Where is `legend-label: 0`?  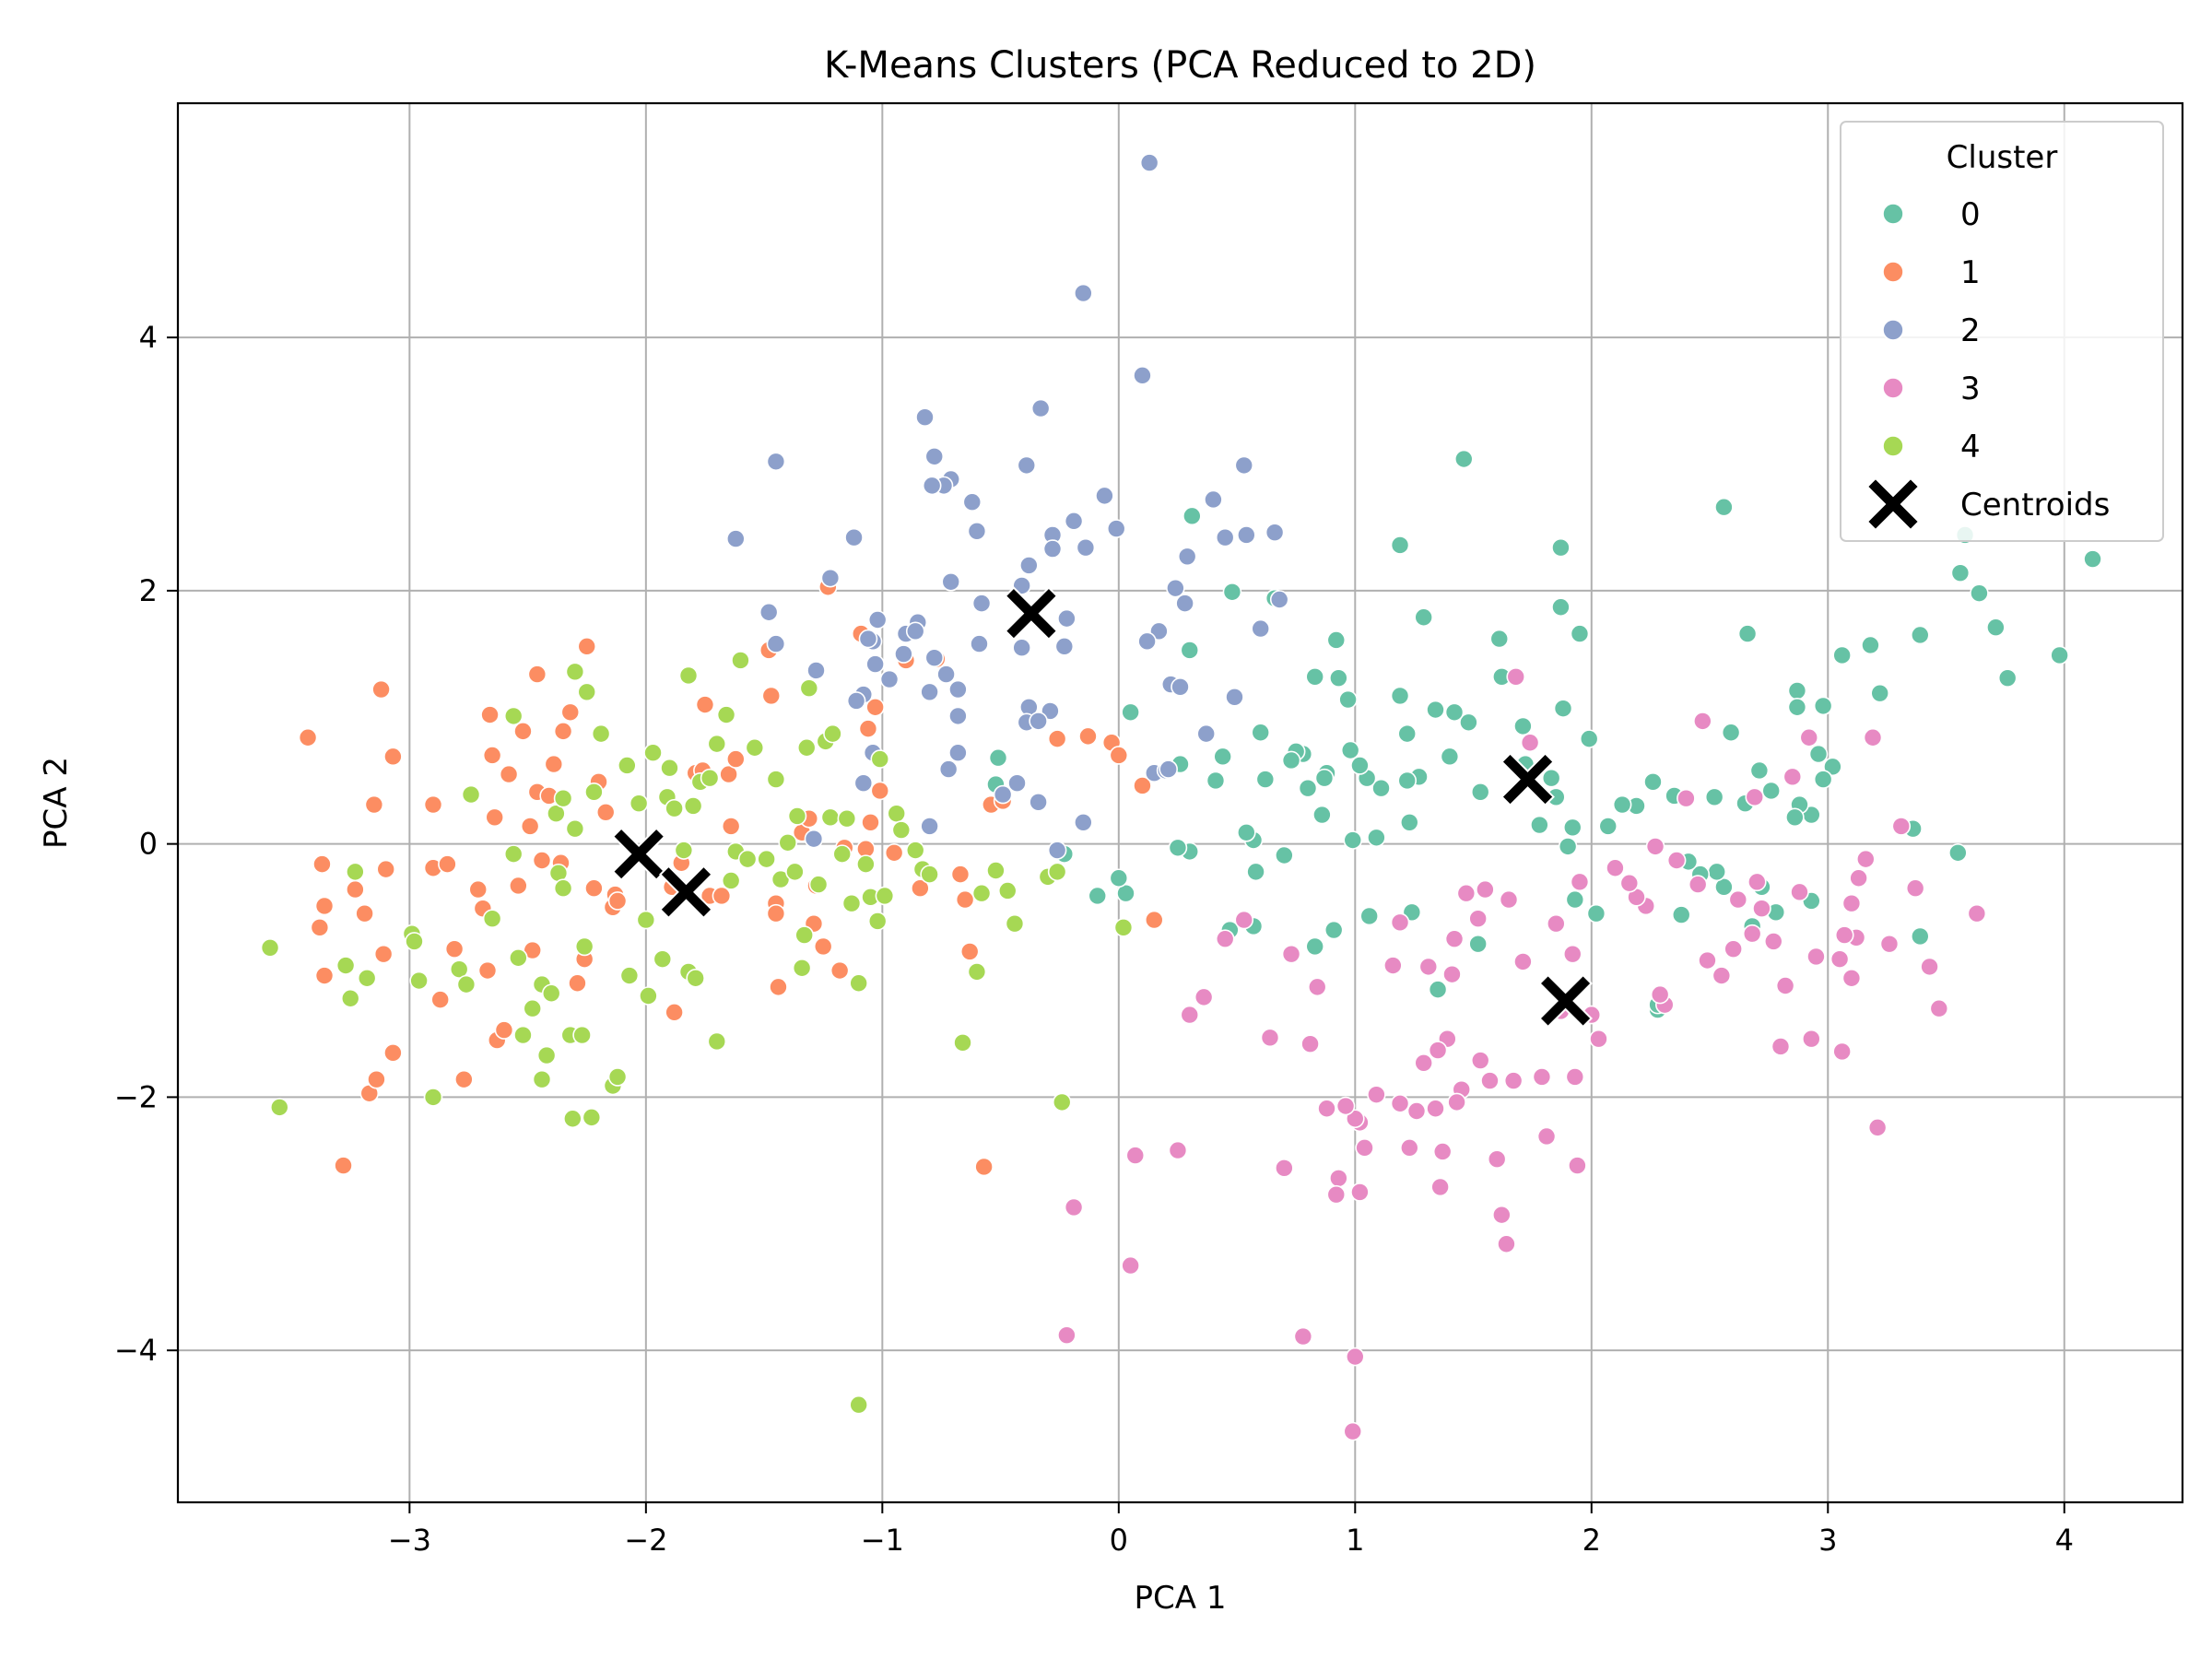
legend-label: 0 is located at coordinates (1970, 214).